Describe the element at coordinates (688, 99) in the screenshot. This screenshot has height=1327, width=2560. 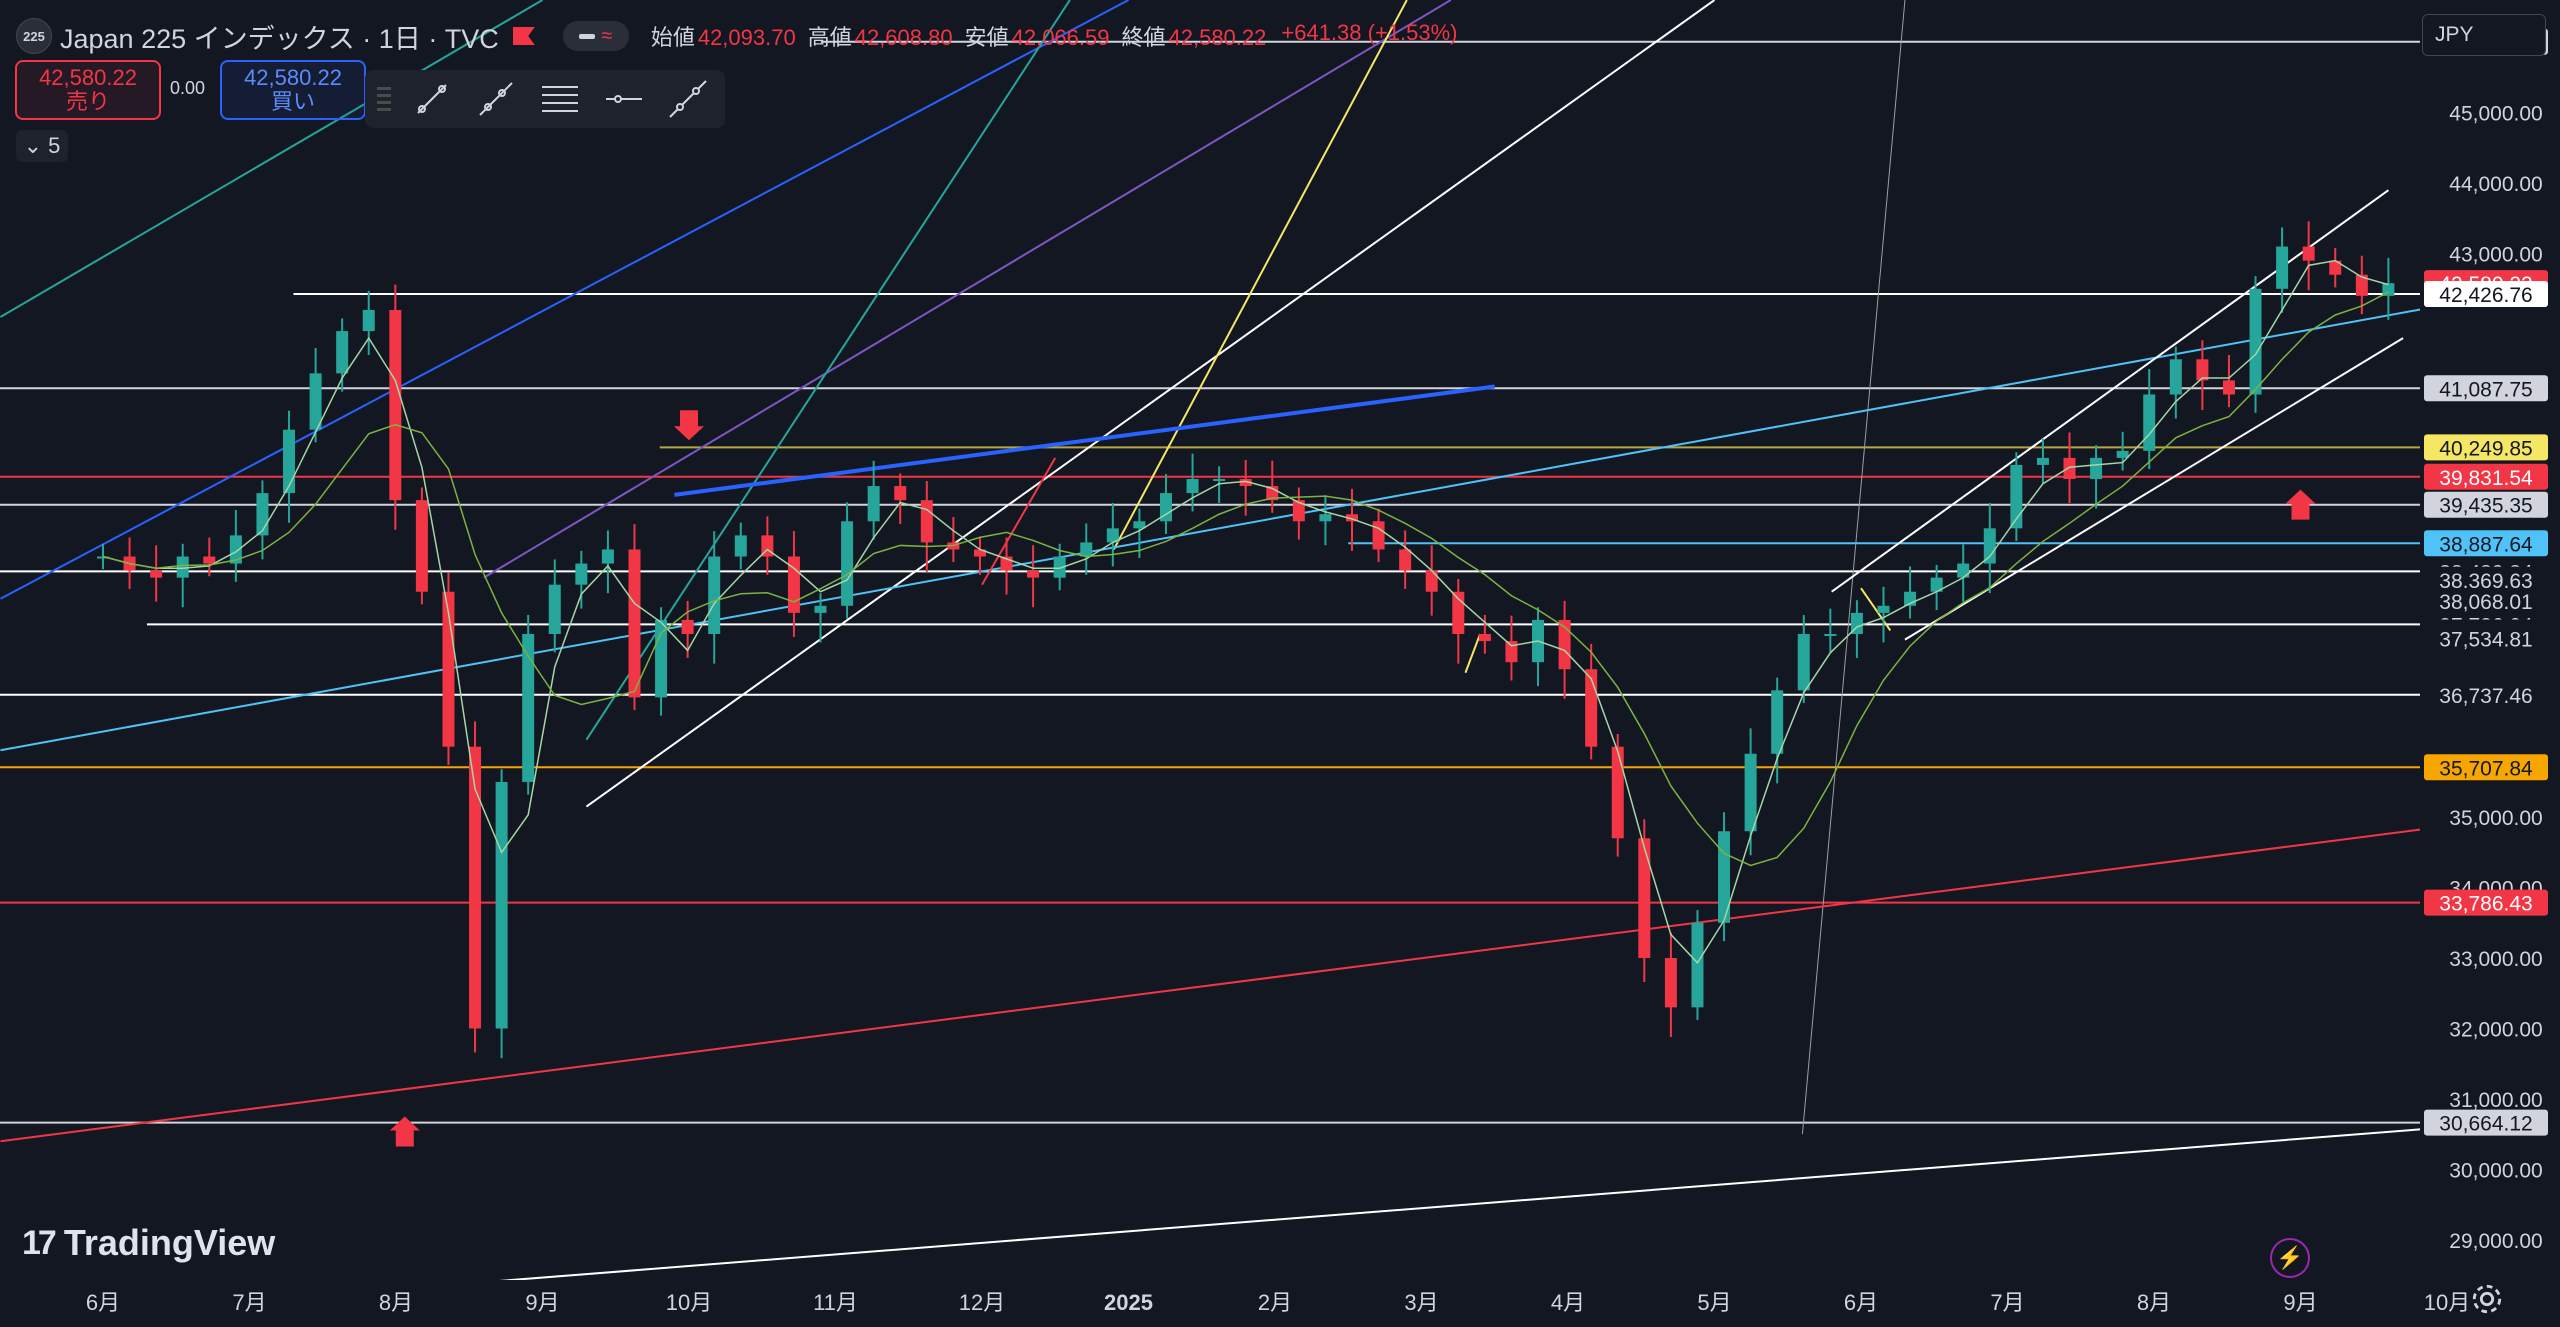
I see `extended-line-icon` at that location.